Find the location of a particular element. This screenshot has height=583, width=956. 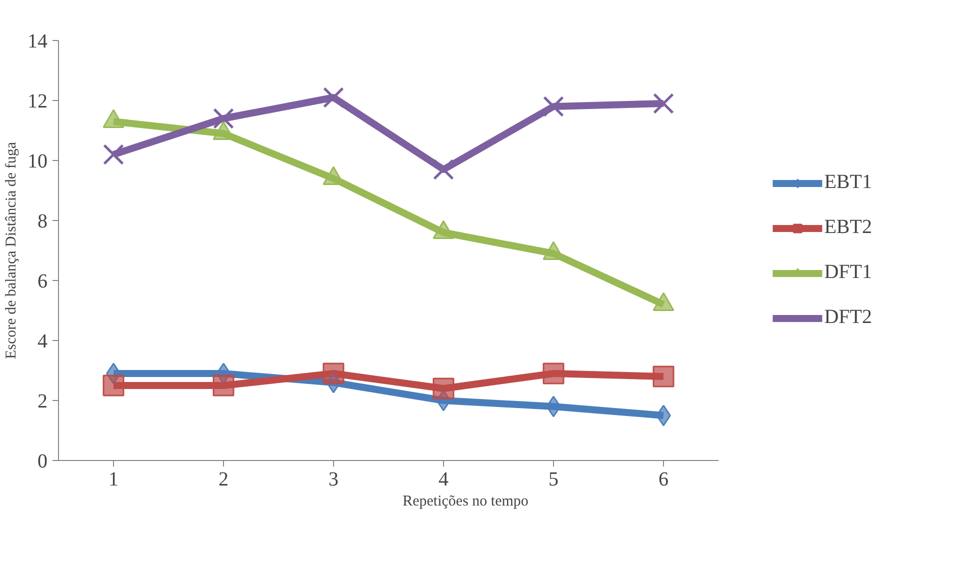

x-tick-label: 6 is located at coordinates (663, 479).